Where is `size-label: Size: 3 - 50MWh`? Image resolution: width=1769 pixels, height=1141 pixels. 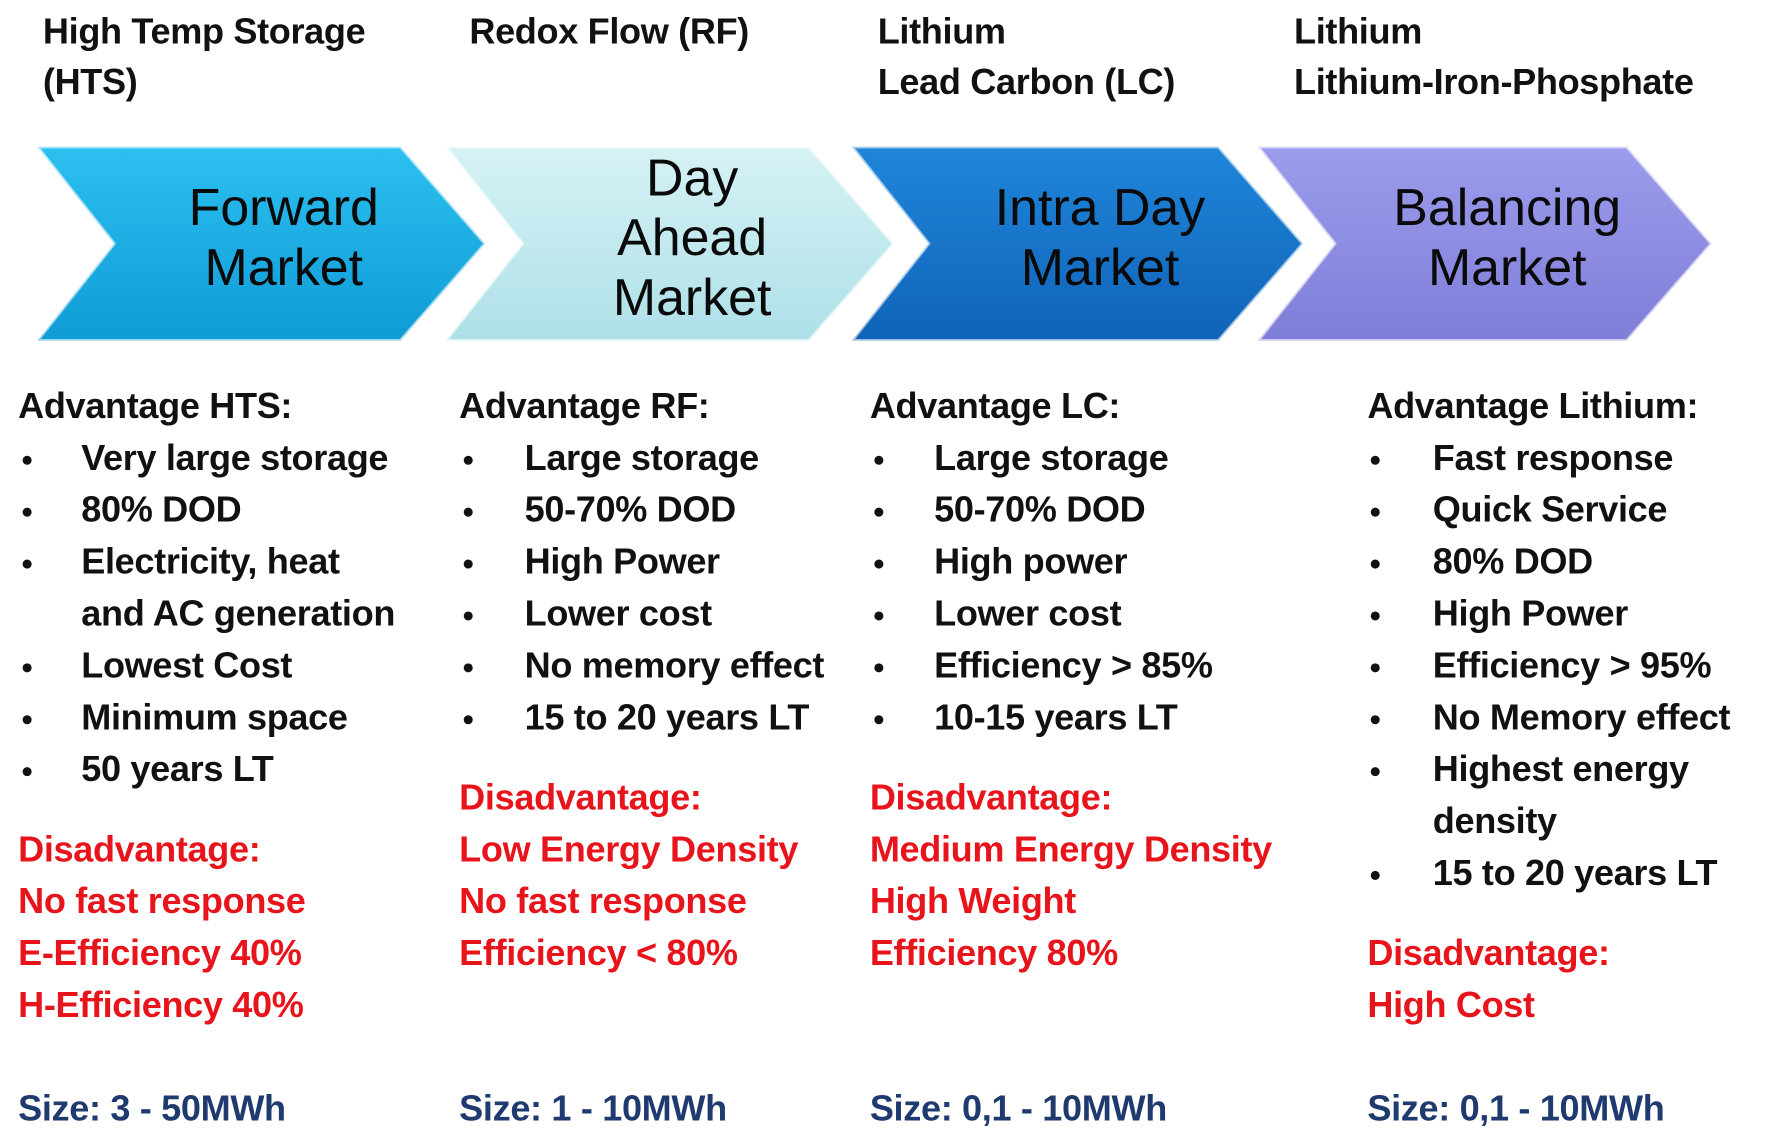 size-label: Size: 3 - 50MWh is located at coordinates (152, 1108).